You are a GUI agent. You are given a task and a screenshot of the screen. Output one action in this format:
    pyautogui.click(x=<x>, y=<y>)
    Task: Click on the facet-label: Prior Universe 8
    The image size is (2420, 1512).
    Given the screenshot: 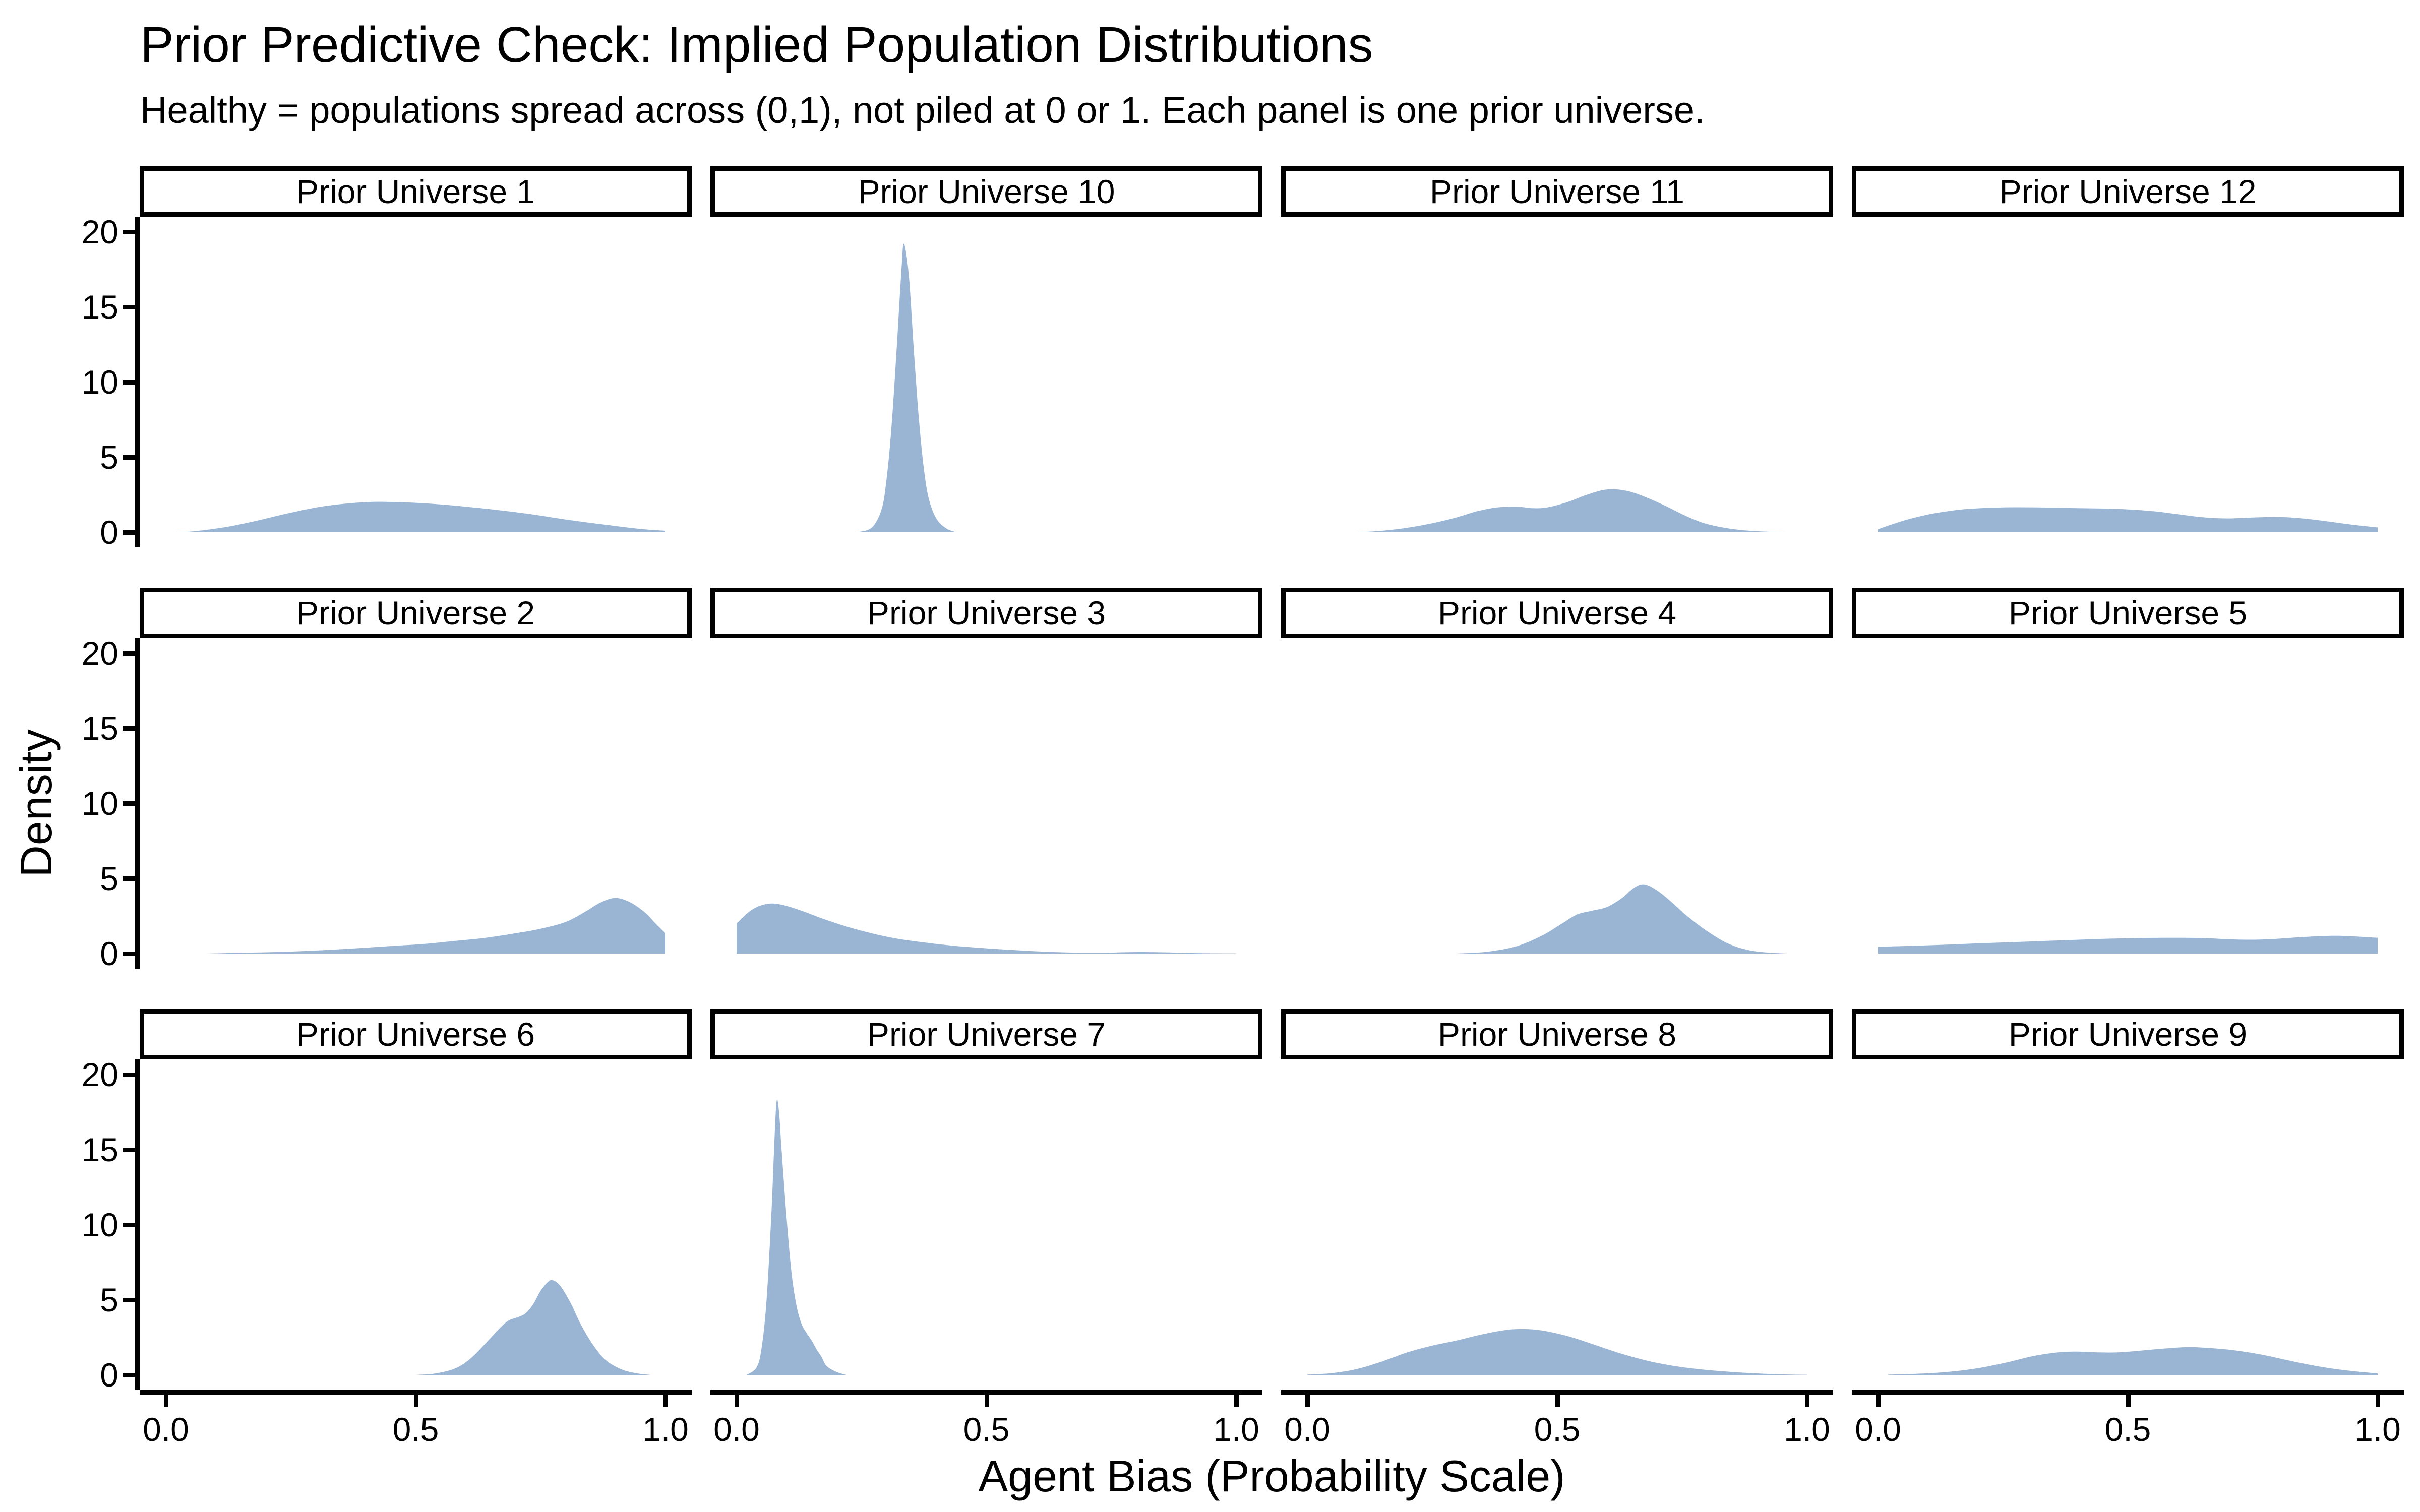 What is the action you would take?
    pyautogui.click(x=1557, y=1034)
    